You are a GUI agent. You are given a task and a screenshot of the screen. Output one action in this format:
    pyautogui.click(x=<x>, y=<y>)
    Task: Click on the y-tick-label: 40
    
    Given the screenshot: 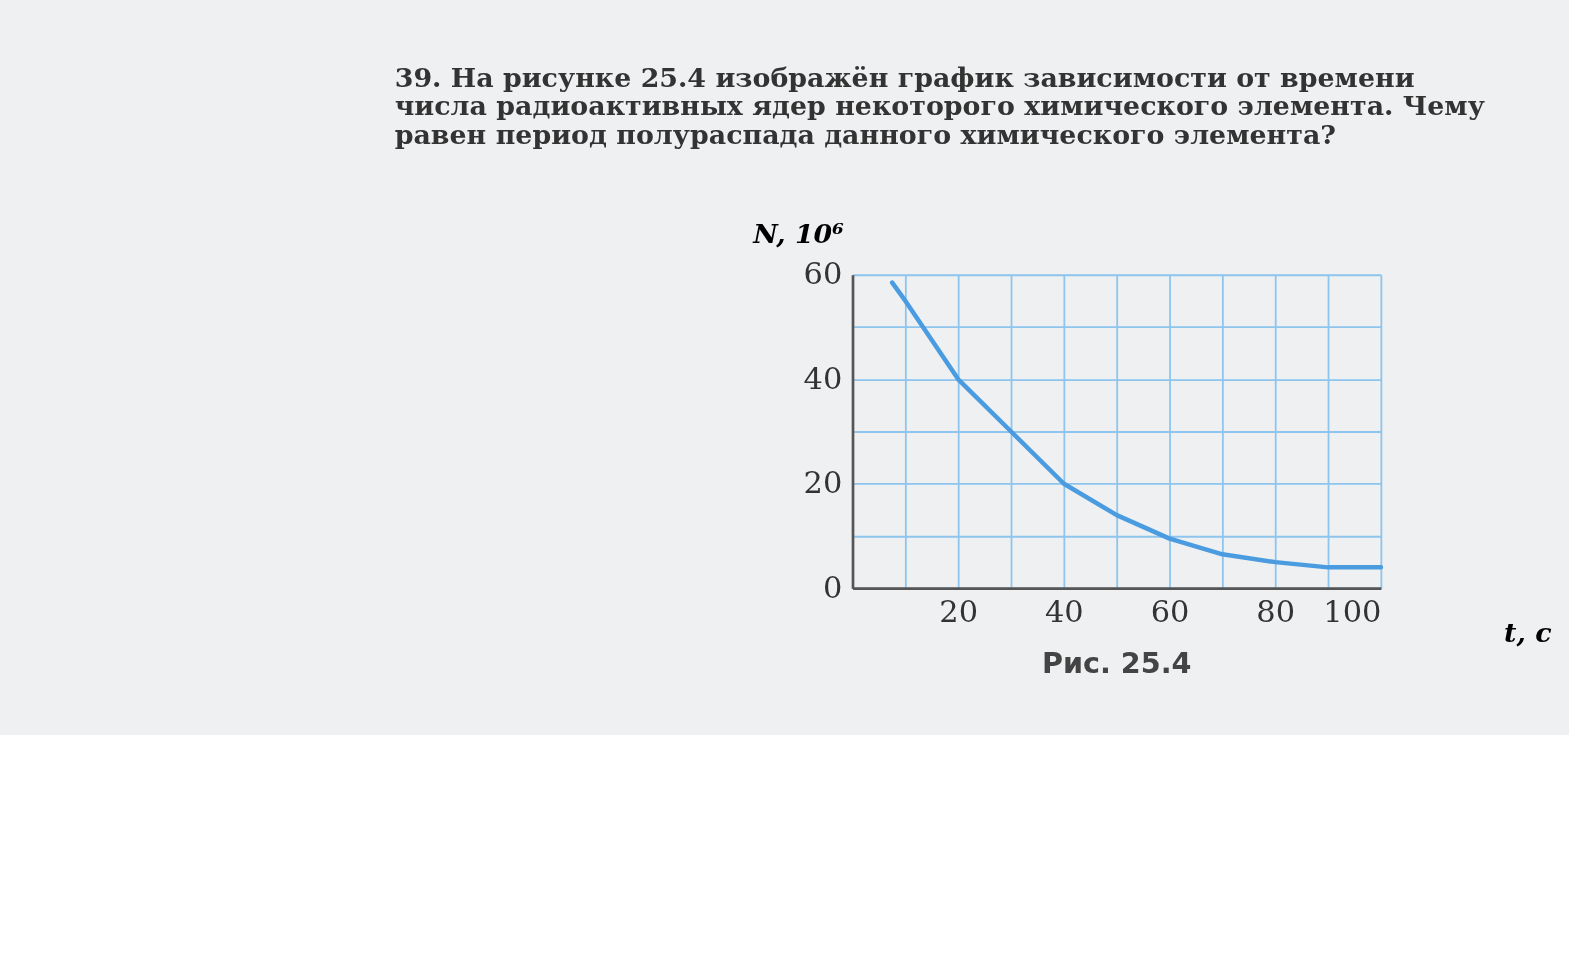 What is the action you would take?
    pyautogui.click(x=823, y=378)
    